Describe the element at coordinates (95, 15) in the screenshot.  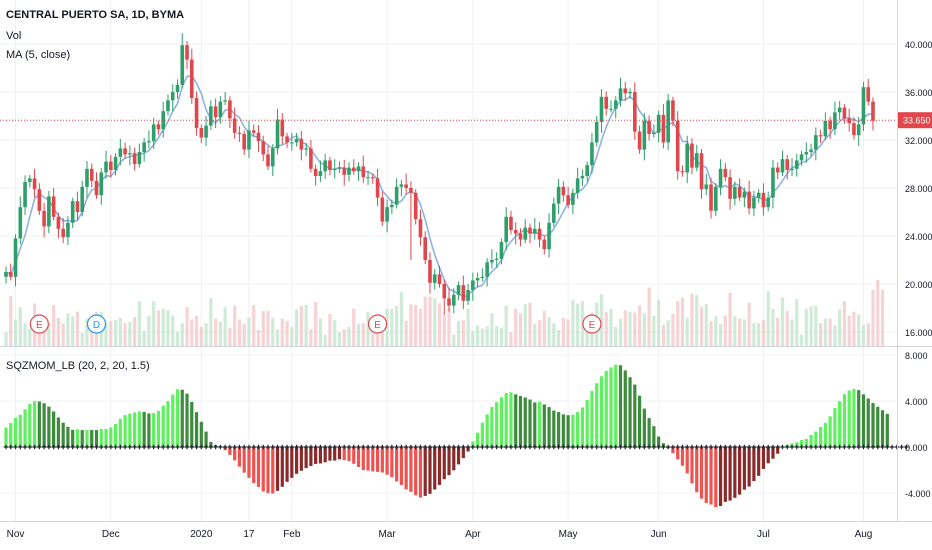
I see `symbol-legend: CENTRAL PUERTO SA, 1D, BYMA` at that location.